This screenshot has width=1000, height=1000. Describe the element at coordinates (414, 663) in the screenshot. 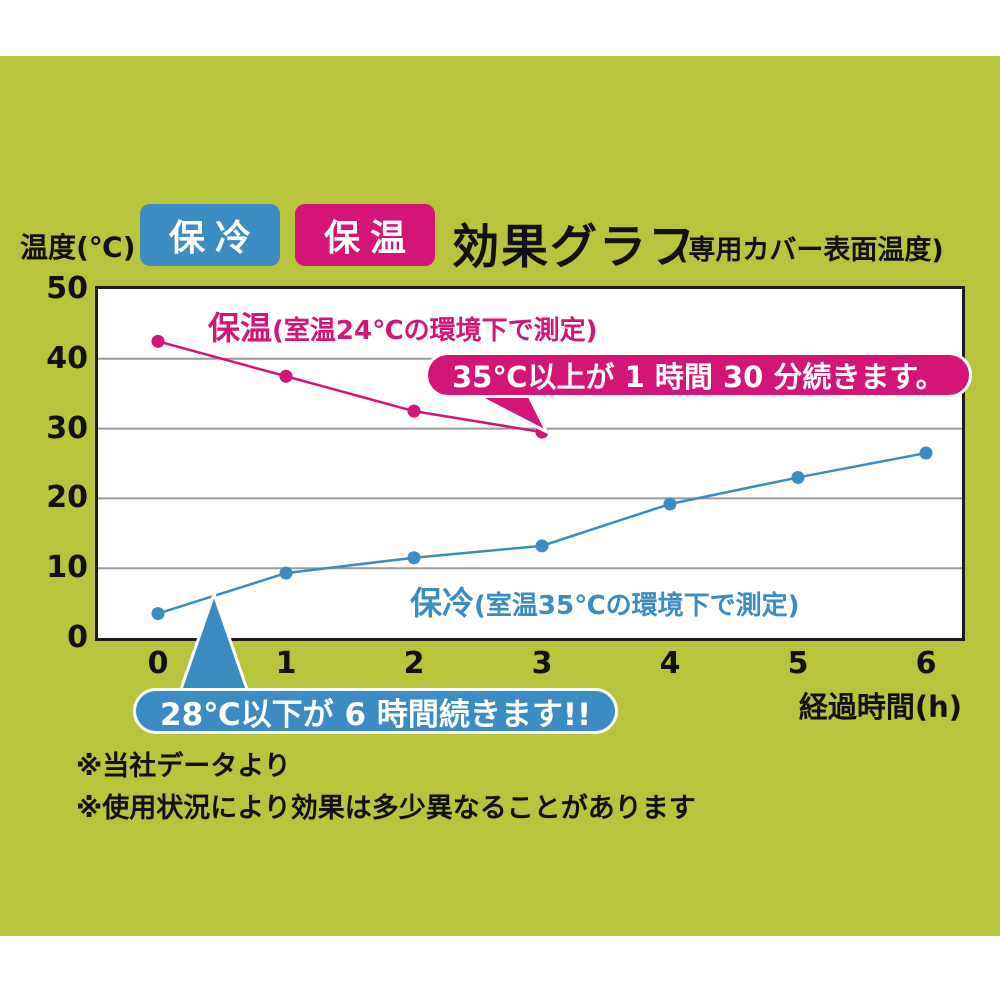

I see `x-tick-label: 2` at that location.